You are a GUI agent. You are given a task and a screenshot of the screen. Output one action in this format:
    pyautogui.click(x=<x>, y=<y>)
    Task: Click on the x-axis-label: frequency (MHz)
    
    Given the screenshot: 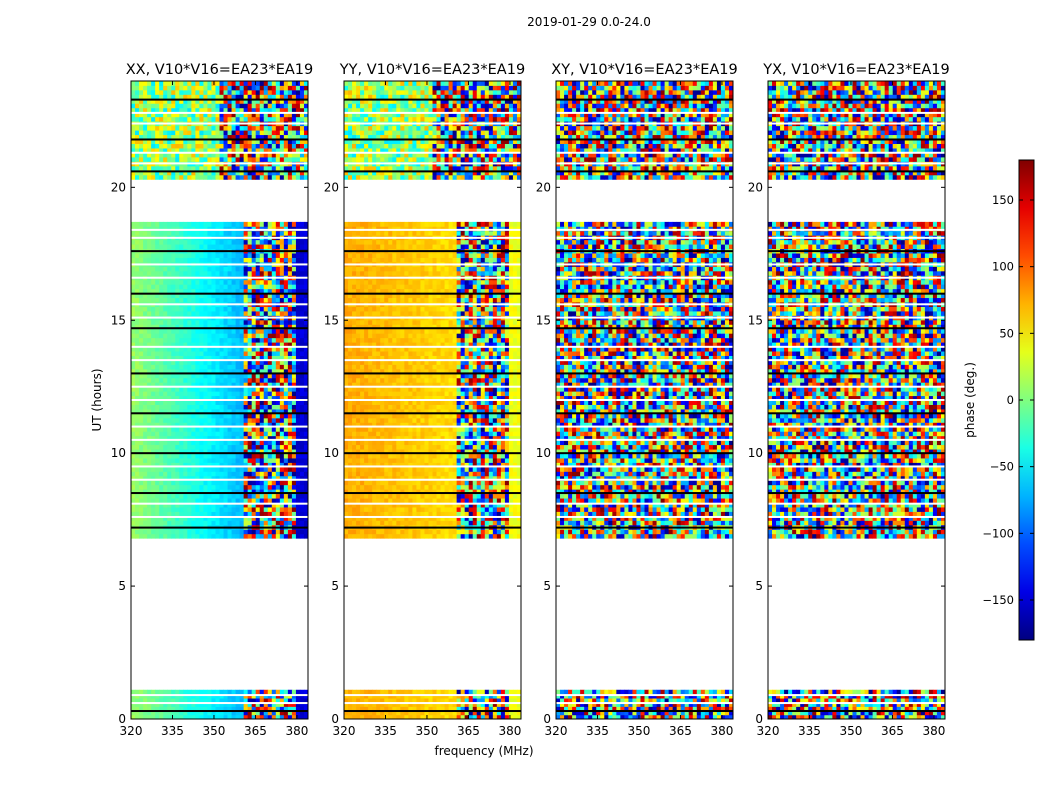 What is the action you would take?
    pyautogui.click(x=483, y=751)
    